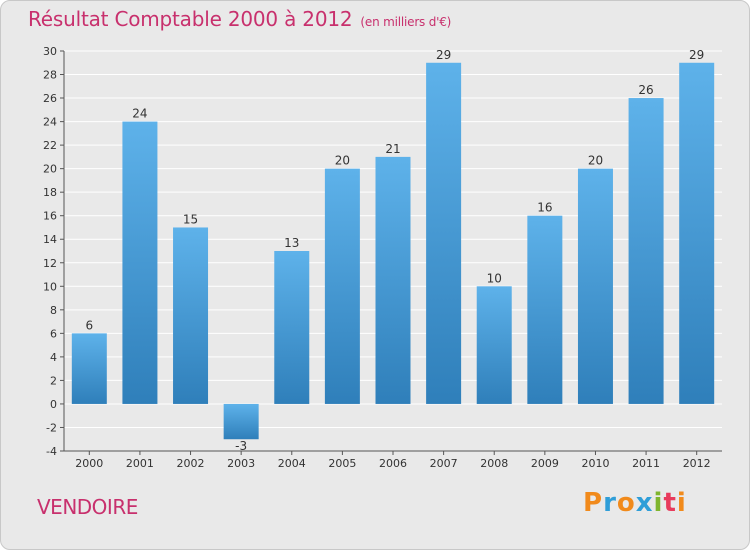 The width and height of the screenshot is (750, 550). Describe the element at coordinates (50, 75) in the screenshot. I see `y-tick-label: 28` at that location.